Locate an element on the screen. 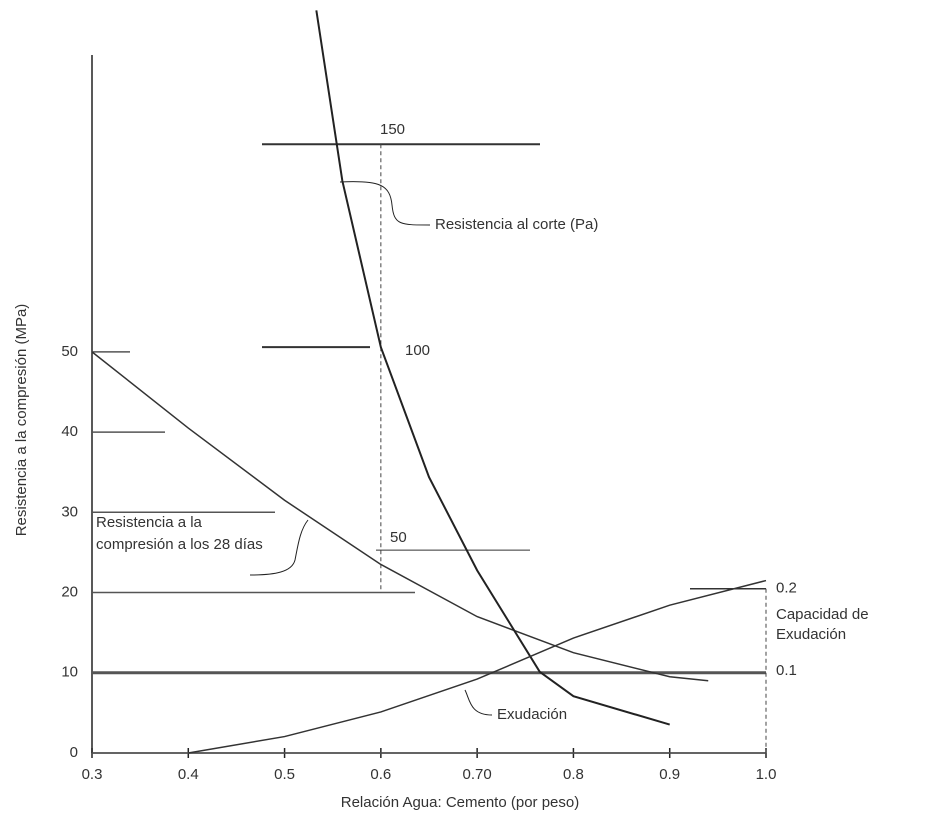 The image size is (929, 822). y-axis-title: Resistencia a la compresión (MPa) is located at coordinates (21, 420).